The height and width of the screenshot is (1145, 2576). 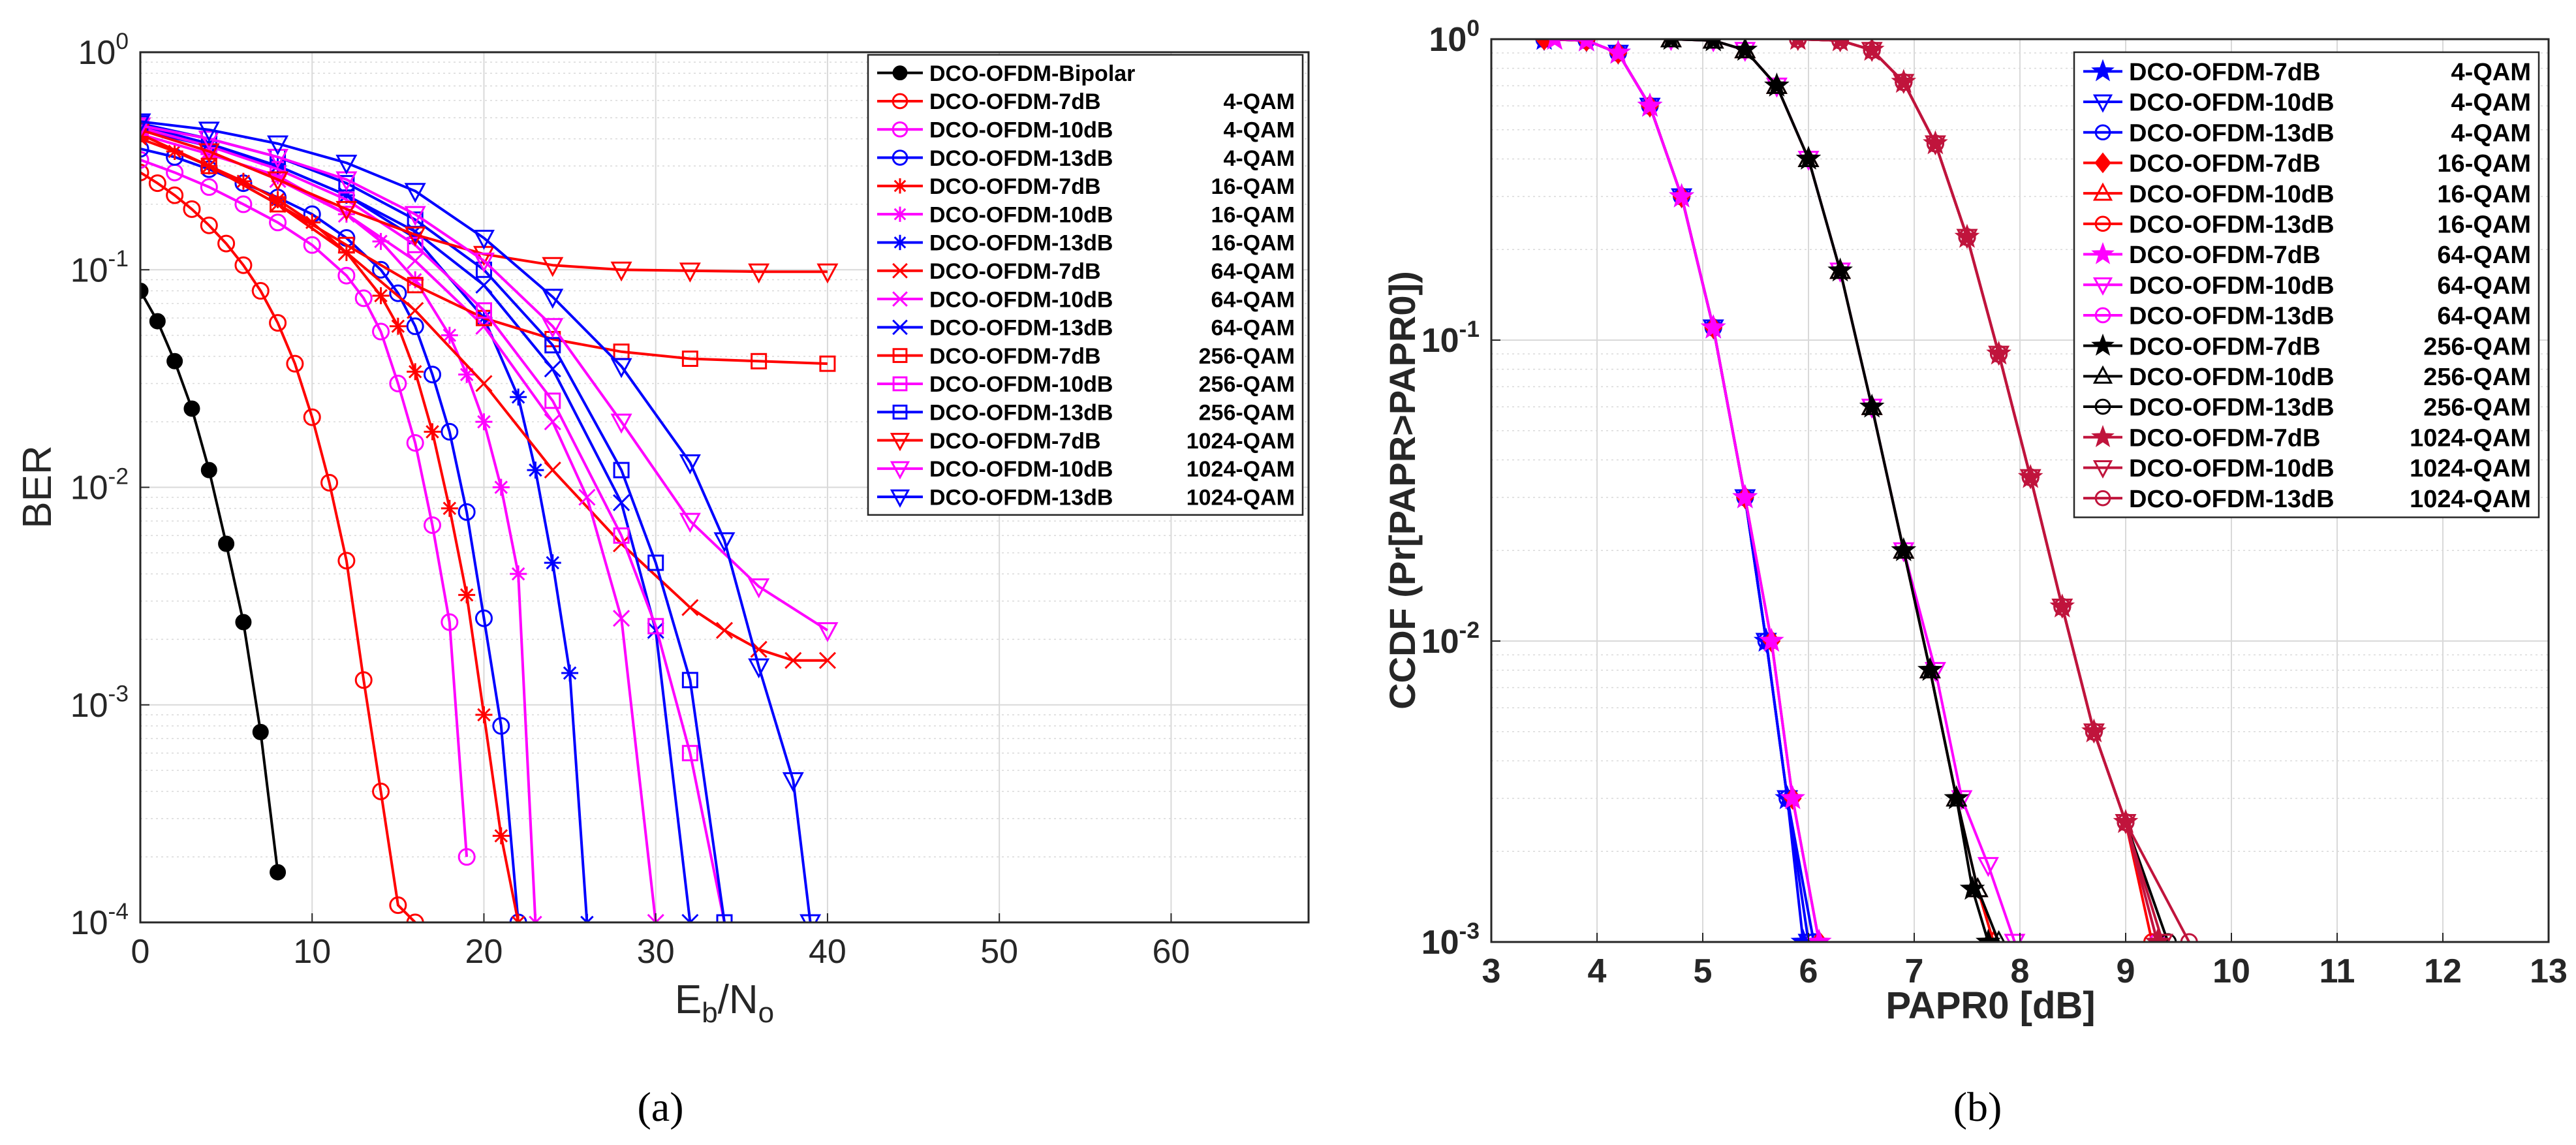 What do you see at coordinates (1253, 186) in the screenshot?
I see `legend-scheme: 16-QAM` at bounding box center [1253, 186].